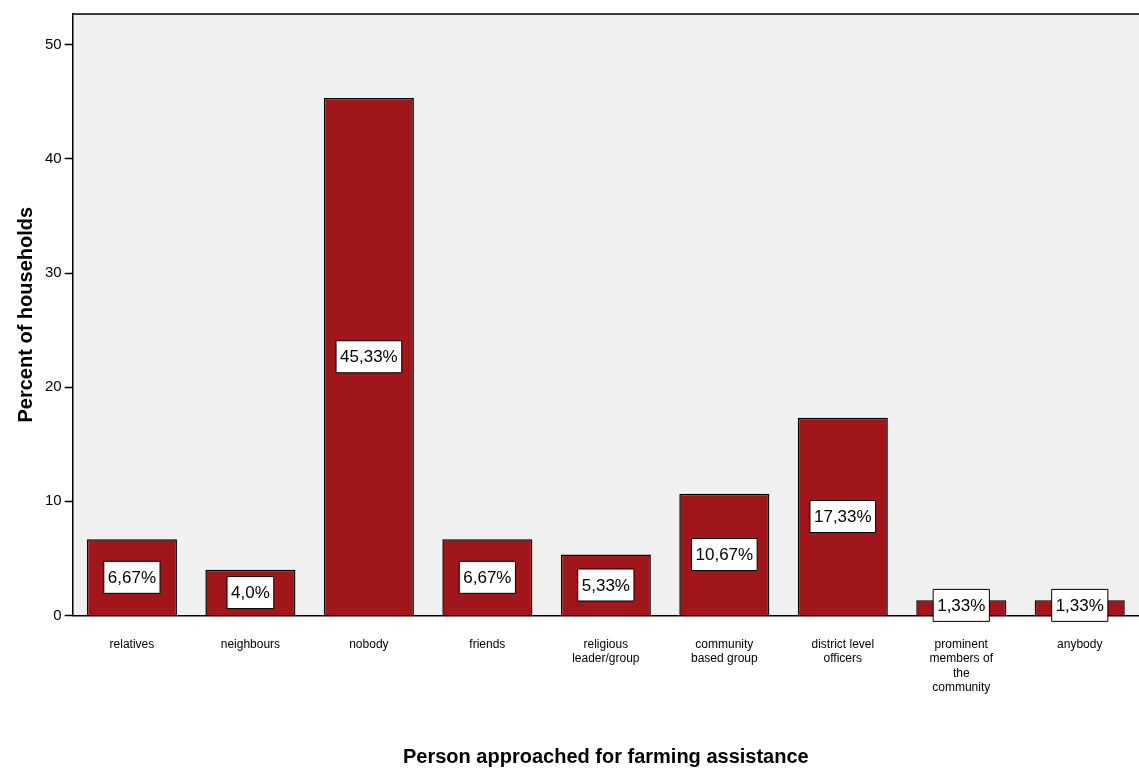 This screenshot has height=783, width=1139. I want to click on data-label: 45,33%, so click(369, 357).